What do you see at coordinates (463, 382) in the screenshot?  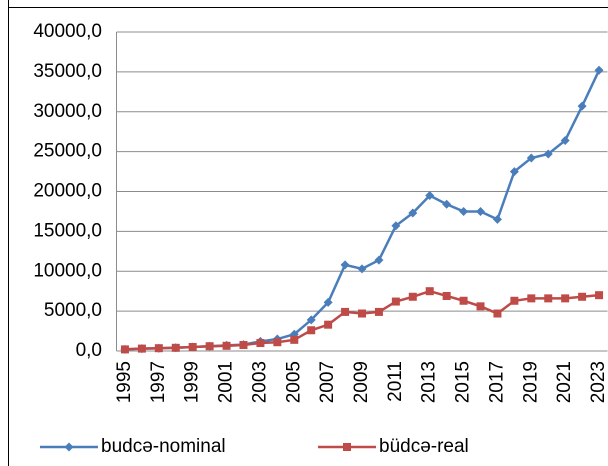 I see `x-tick-label: 2015` at bounding box center [463, 382].